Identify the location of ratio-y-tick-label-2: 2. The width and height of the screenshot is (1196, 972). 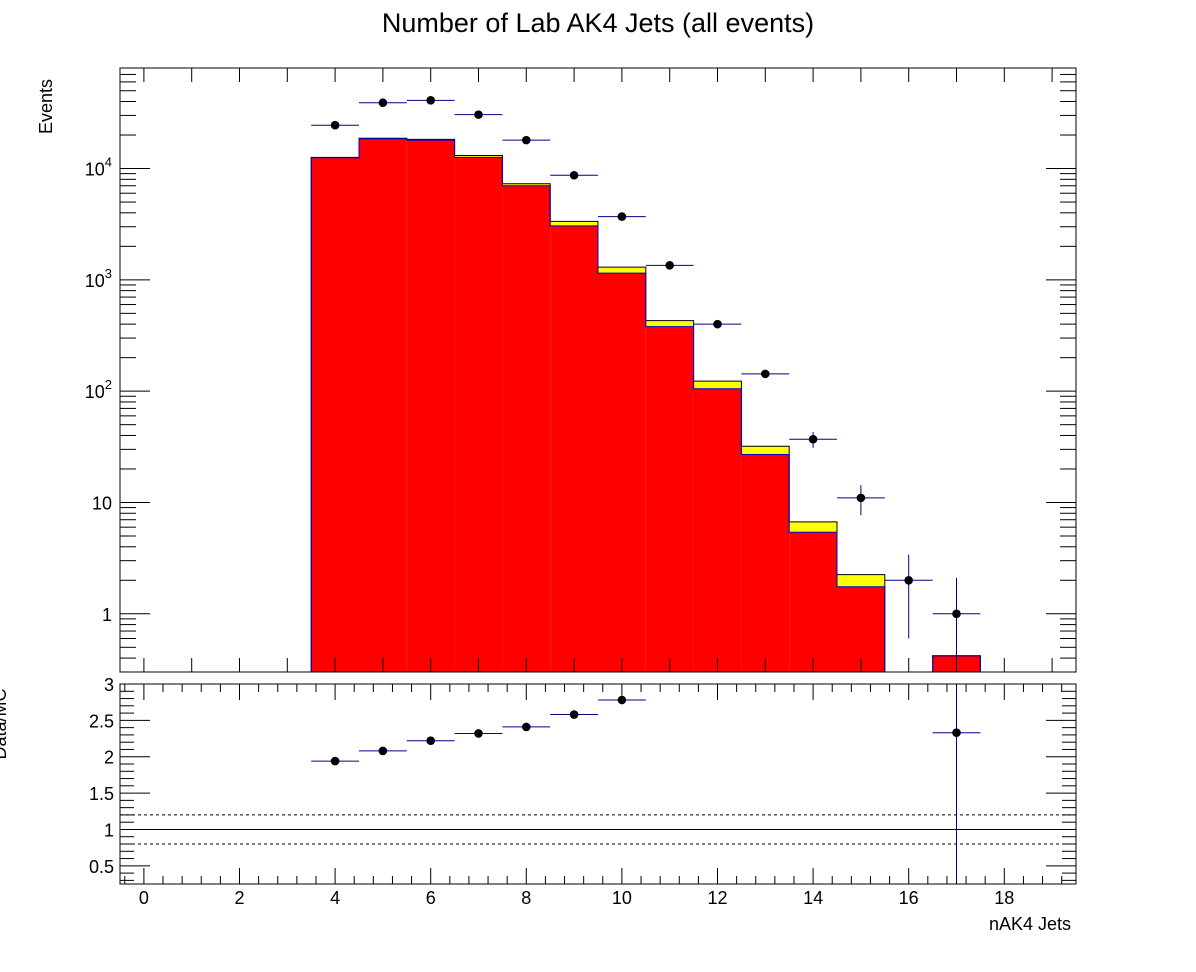
(109, 758).